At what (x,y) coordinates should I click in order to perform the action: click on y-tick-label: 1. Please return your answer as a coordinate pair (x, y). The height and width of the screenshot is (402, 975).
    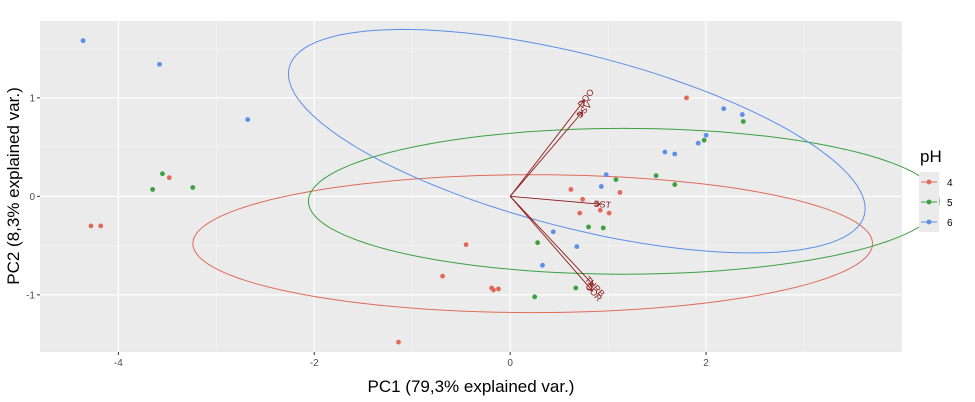
    Looking at the image, I should click on (32, 98).